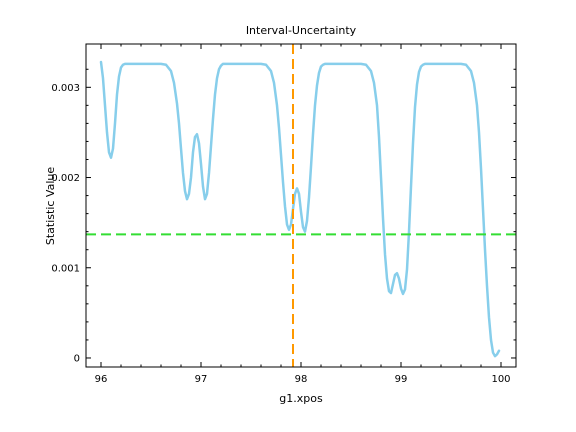  I want to click on chart-title: Interval-Uncertainty, so click(301, 30).